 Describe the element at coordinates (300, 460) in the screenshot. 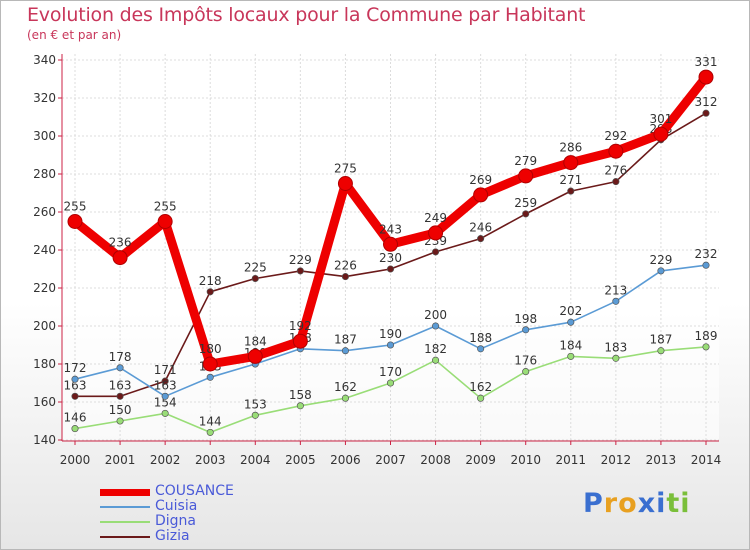

I see `x-tick-label: 2005` at that location.